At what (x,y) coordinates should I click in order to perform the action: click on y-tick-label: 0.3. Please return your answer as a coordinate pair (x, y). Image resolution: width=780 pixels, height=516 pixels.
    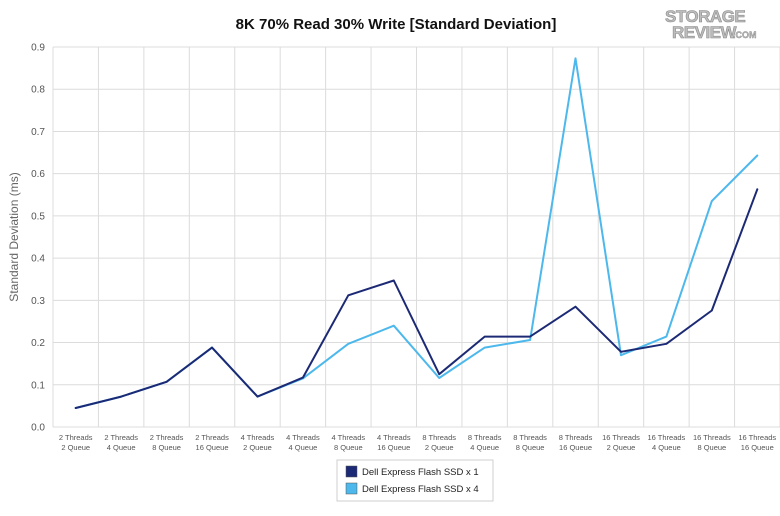
    Looking at the image, I should click on (38, 301).